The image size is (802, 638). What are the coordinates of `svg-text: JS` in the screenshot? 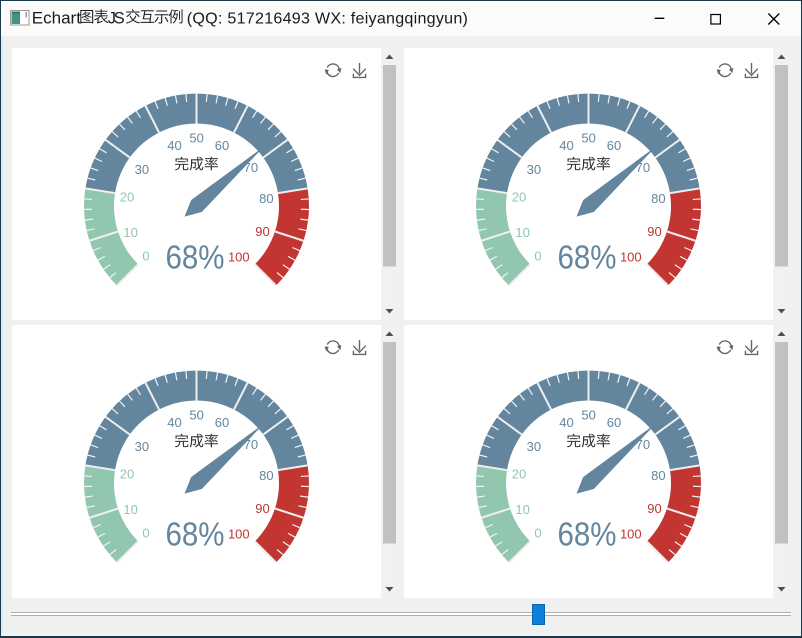 It's located at (116, 19).